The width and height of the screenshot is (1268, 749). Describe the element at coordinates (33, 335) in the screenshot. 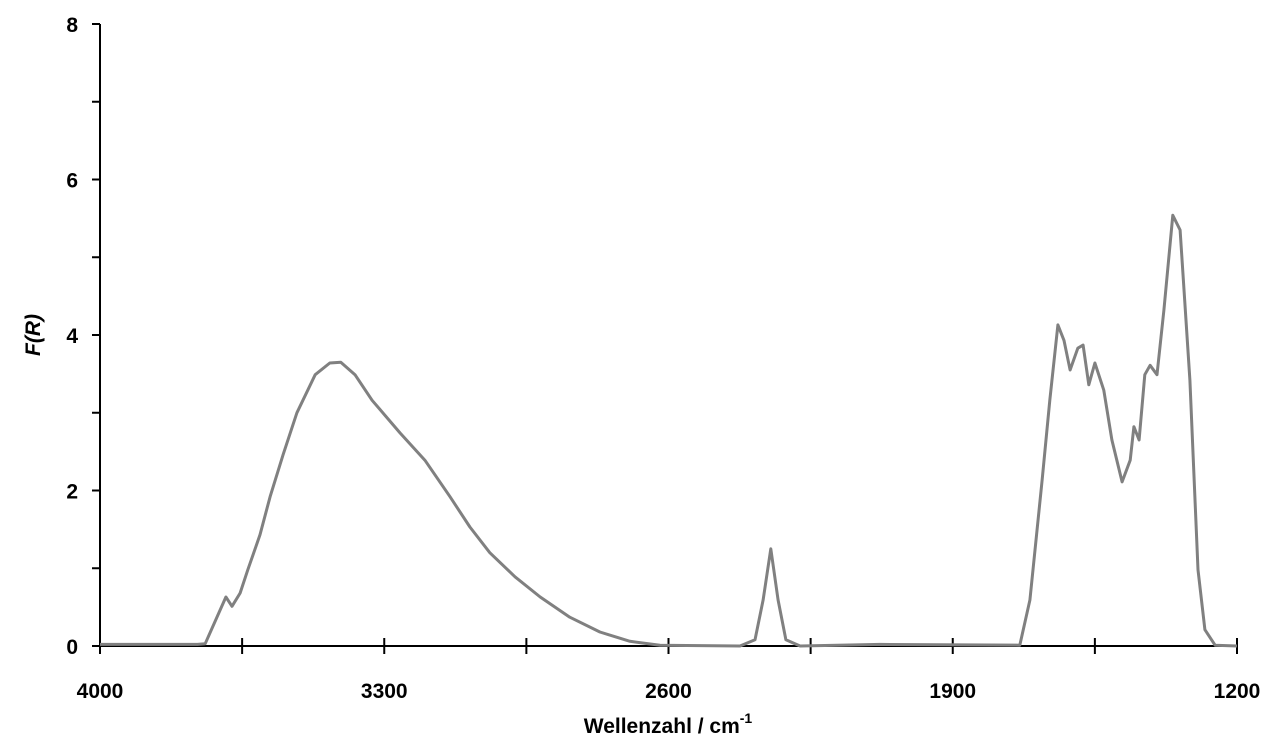

I see `y-axis-title: F(R)` at that location.